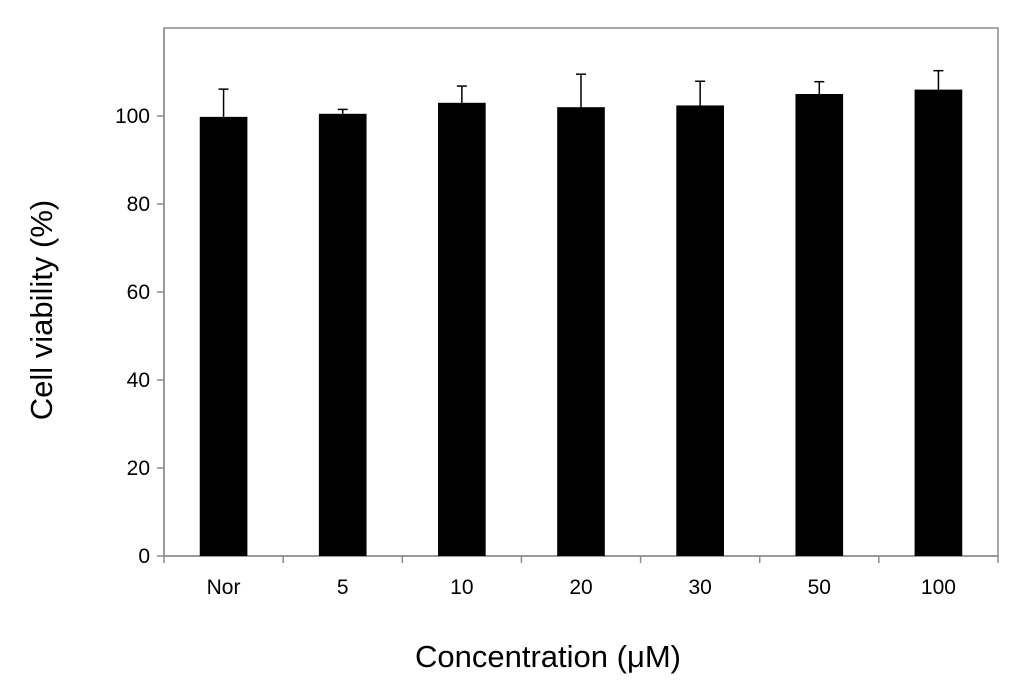  I want to click on x-tick-label: 5, so click(343, 587).